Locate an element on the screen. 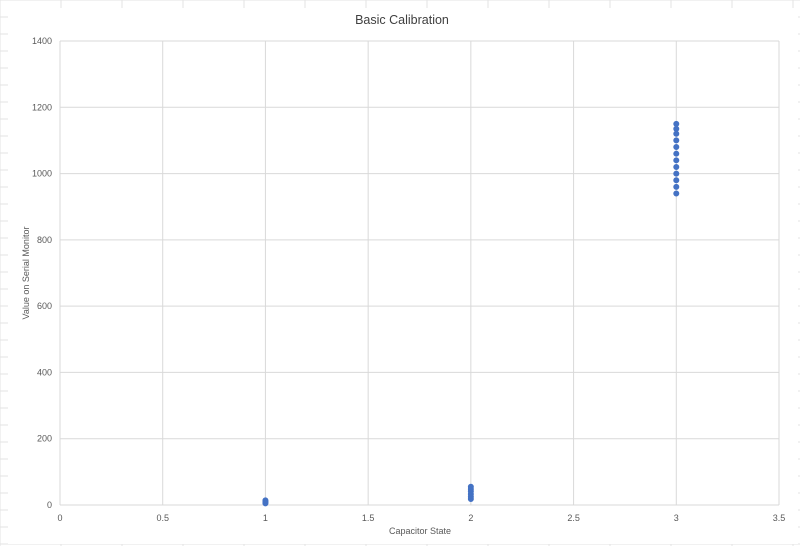 This screenshot has width=800, height=546. x-tick-label: 2.5 is located at coordinates (573, 518).